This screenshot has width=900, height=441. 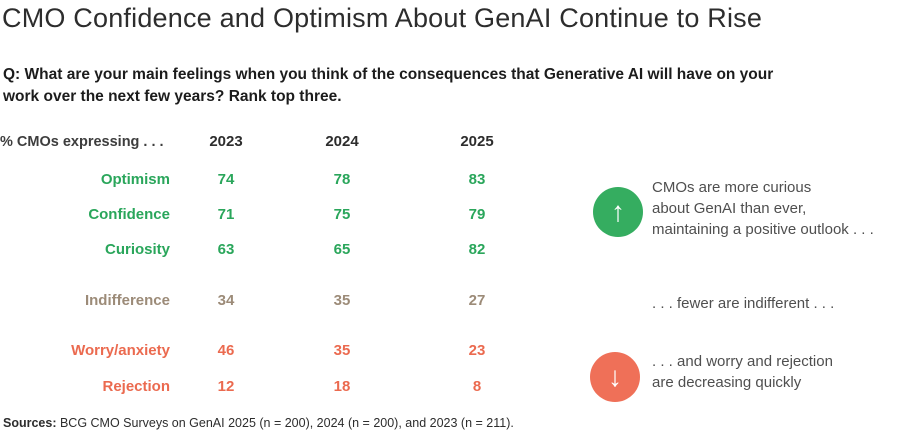 I want to click on value-cell: 12, so click(x=226, y=386).